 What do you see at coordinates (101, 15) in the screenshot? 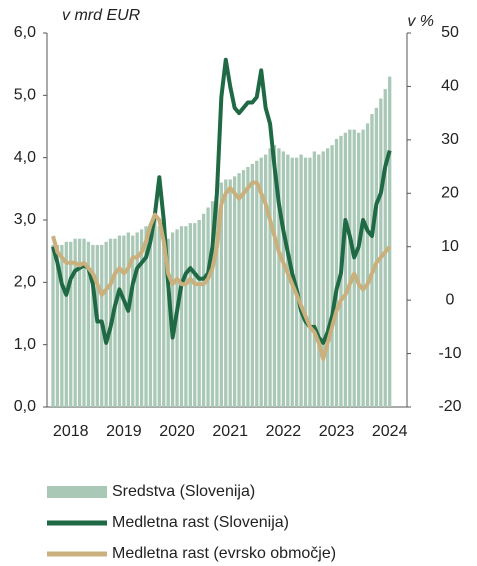
I see `y-axis-title: v mrd EUR` at bounding box center [101, 15].